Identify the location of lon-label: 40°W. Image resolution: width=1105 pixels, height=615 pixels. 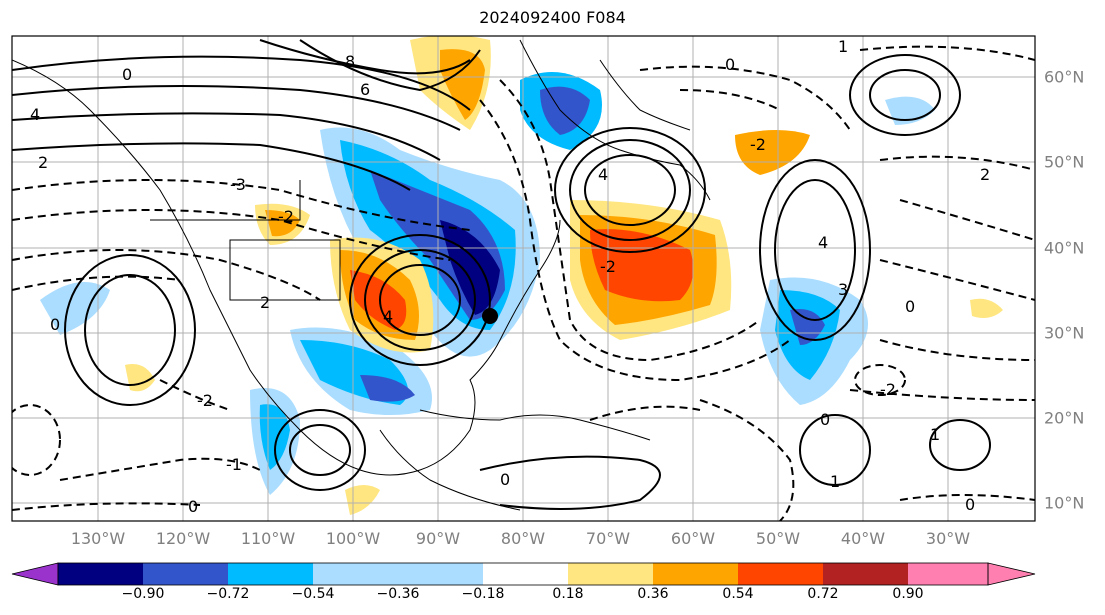
(863, 538).